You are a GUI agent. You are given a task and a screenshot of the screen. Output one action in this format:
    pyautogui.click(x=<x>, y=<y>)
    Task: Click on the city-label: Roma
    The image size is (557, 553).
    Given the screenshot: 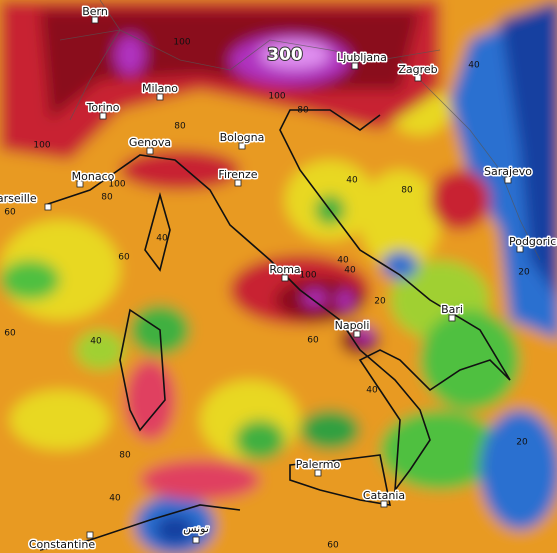 What is the action you would take?
    pyautogui.click(x=284, y=269)
    